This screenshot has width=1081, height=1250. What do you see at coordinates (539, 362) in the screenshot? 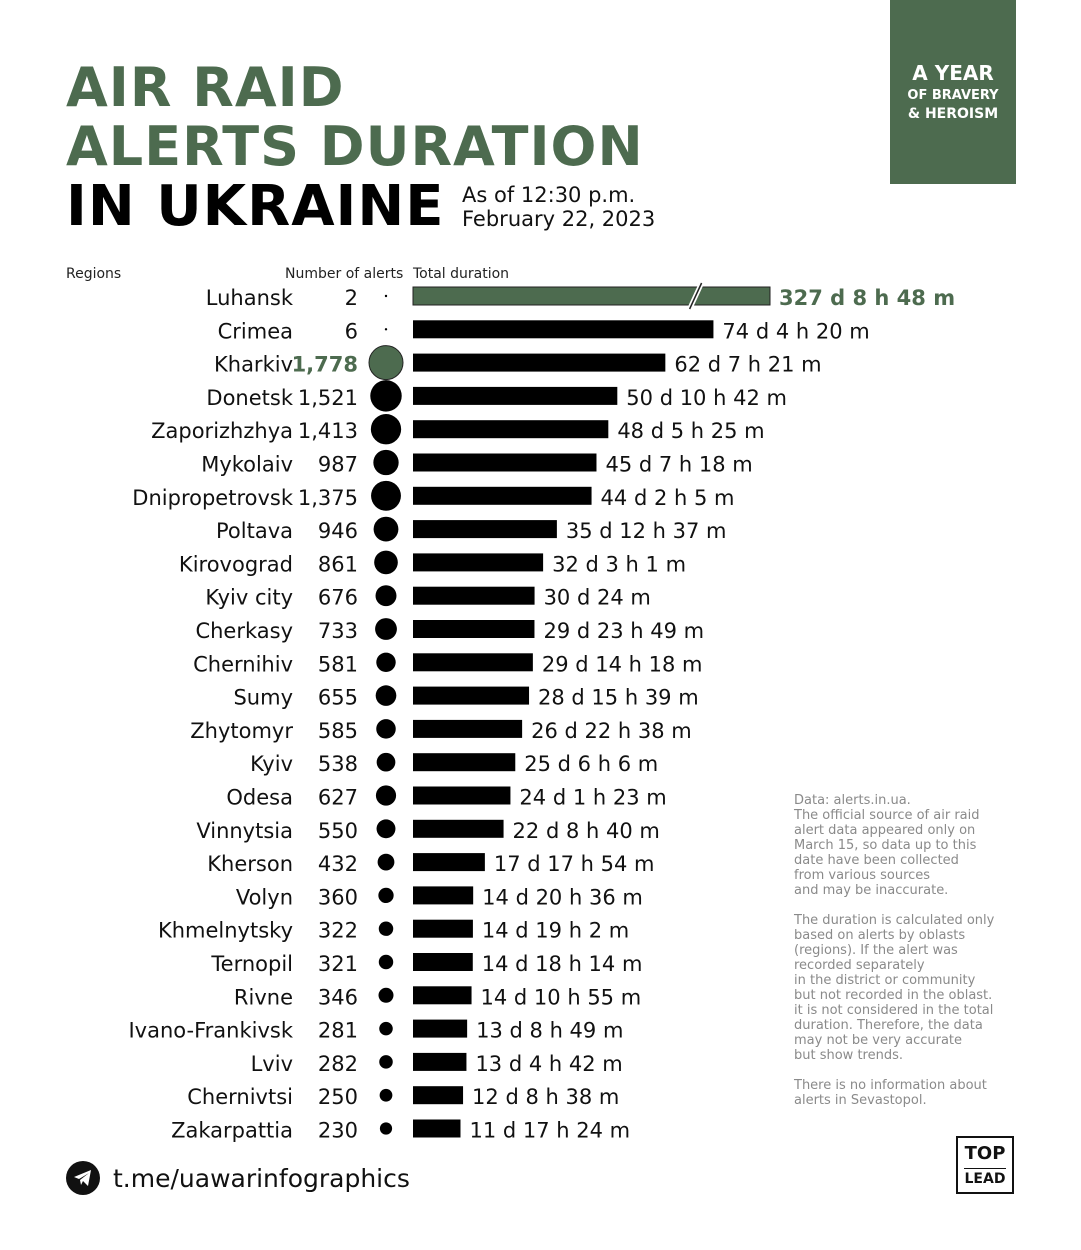
I see `duration-bar-kharkiv` at bounding box center [539, 362].